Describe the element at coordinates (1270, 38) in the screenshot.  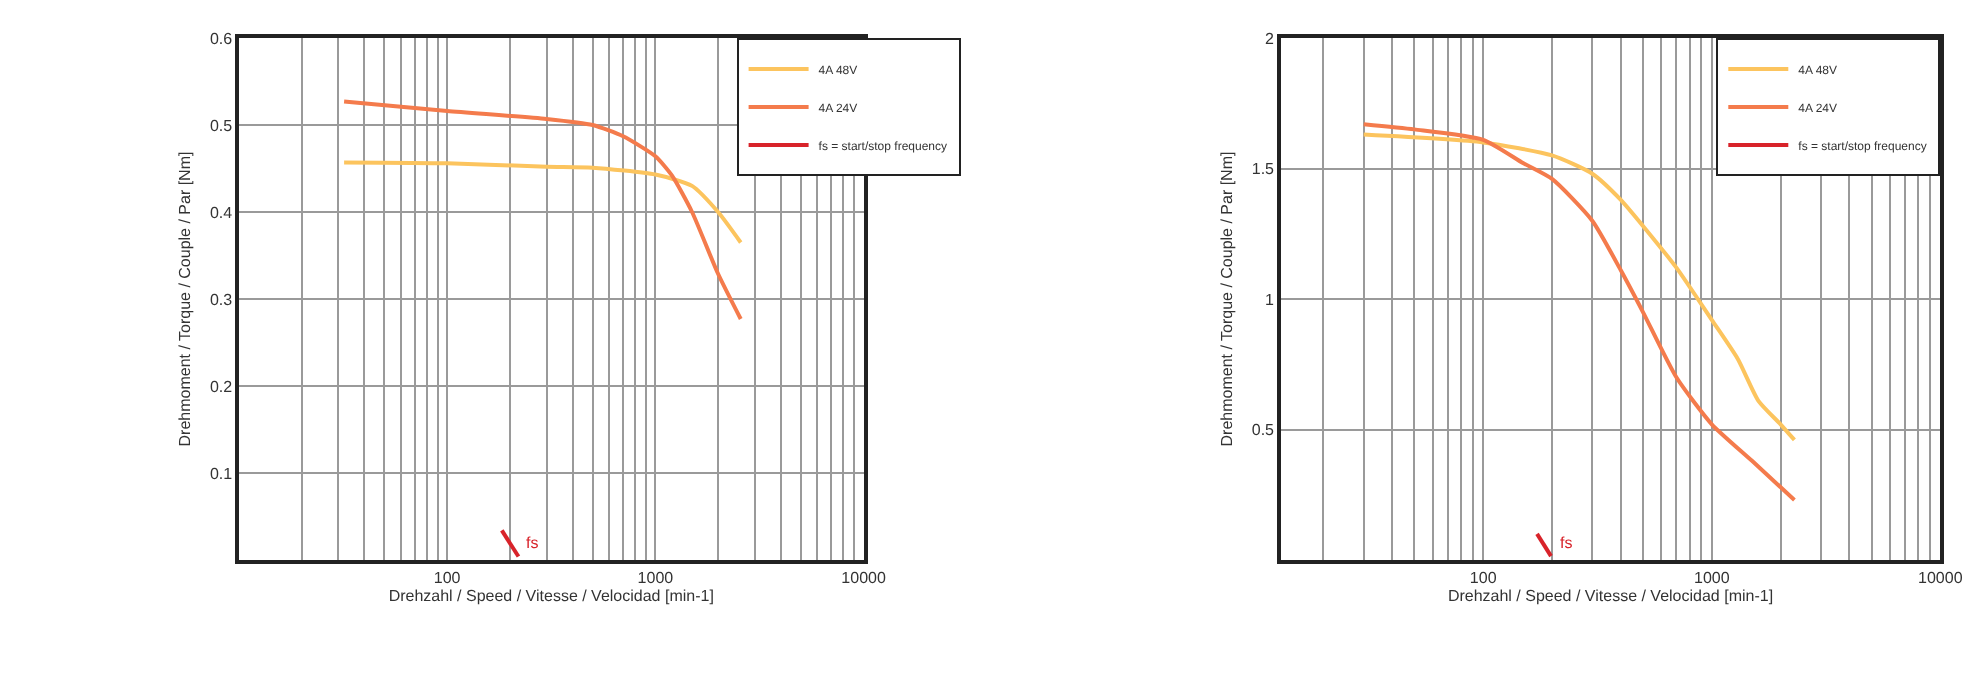
I see `y-tick-label: 2` at that location.